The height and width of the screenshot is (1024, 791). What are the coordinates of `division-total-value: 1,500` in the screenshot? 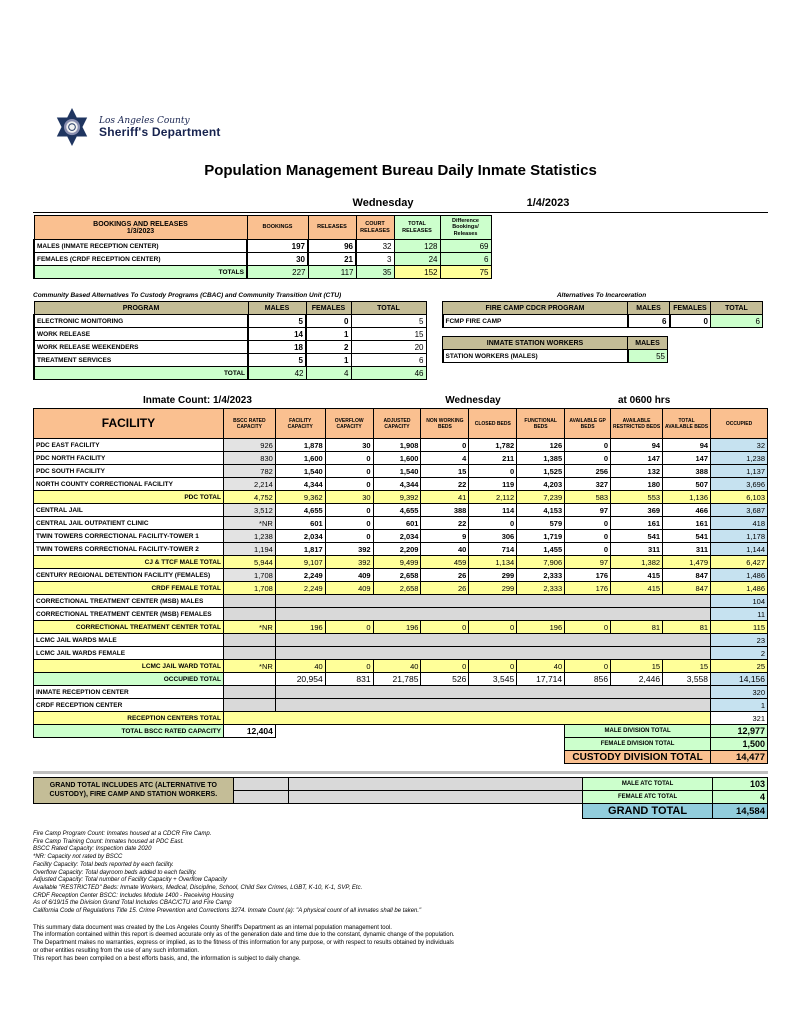 It's located at (739, 744).